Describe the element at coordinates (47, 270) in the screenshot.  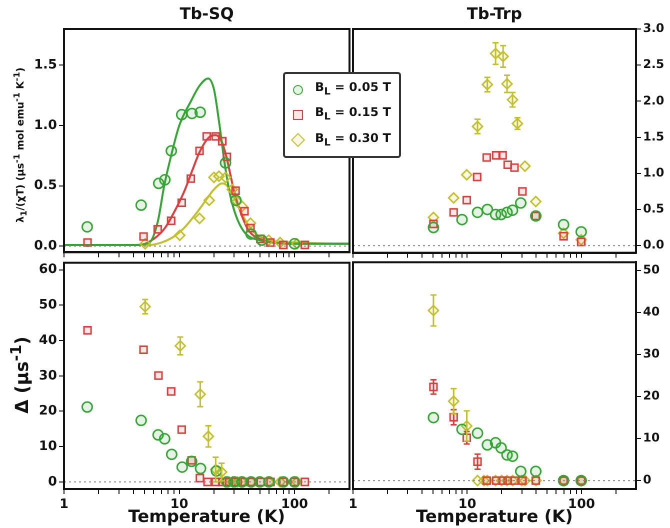
I see `y-tick-label: 60` at that location.